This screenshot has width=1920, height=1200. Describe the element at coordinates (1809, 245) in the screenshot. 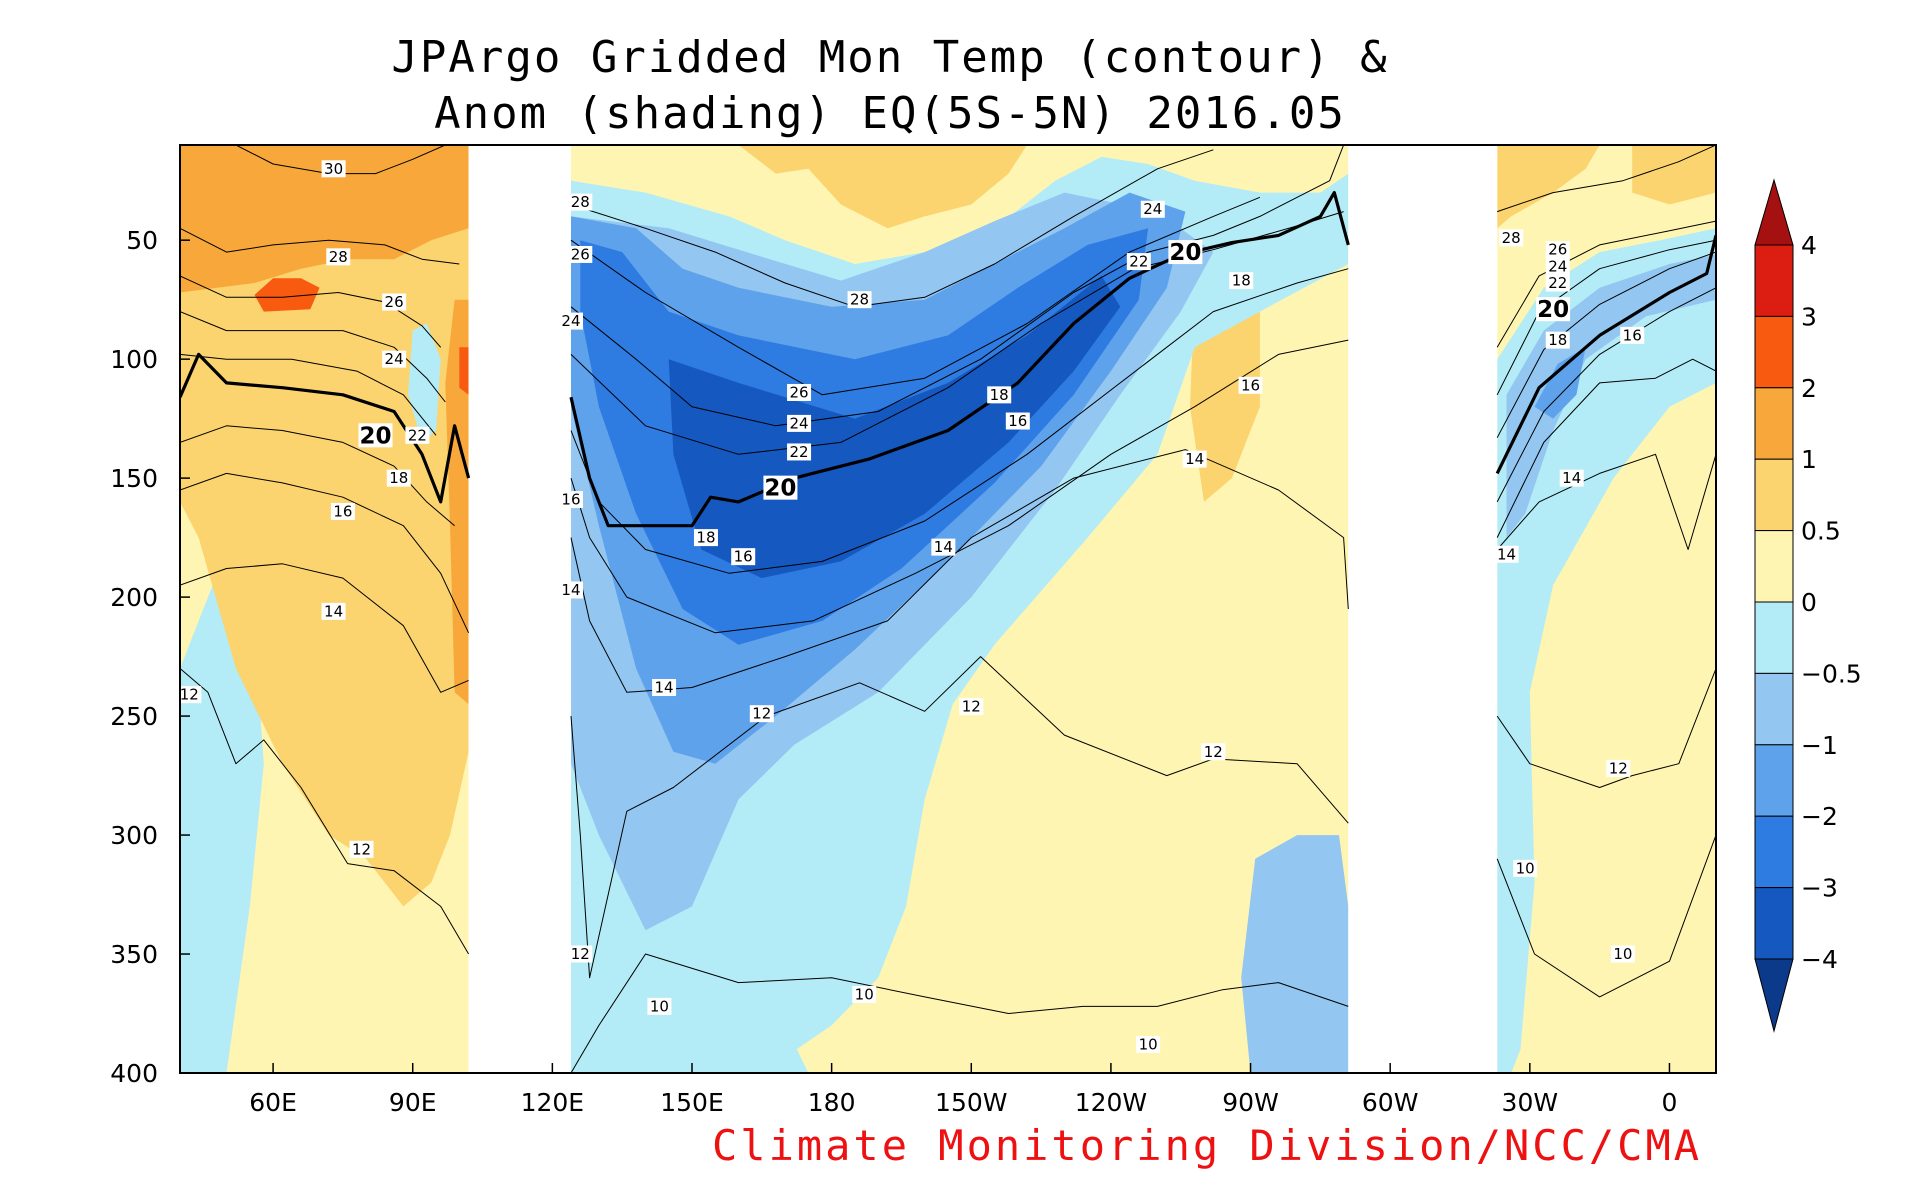

I see `colorbar-label: 4` at that location.